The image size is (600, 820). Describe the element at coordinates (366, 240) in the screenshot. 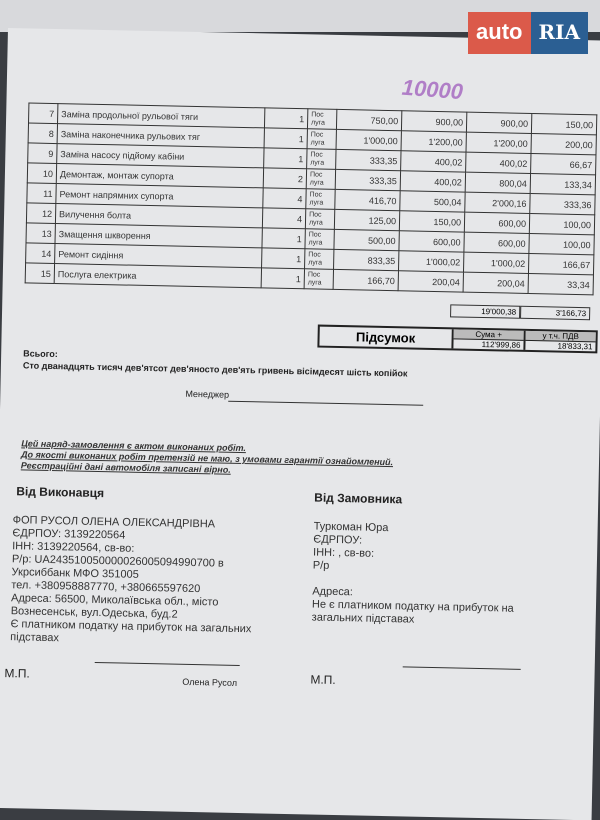

I see `cell-price: 500,00` at that location.